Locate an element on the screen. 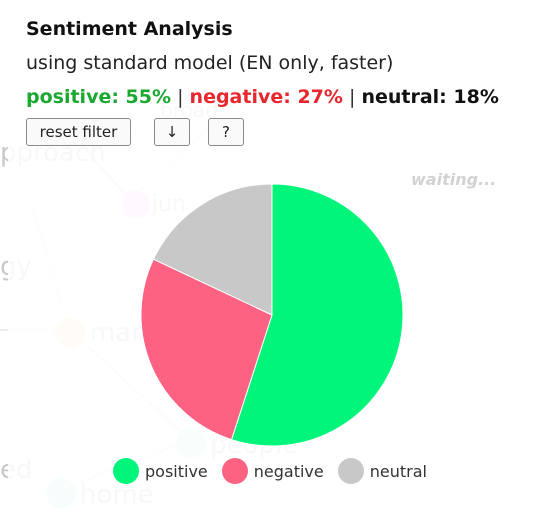  pie-slice-negative is located at coordinates (206, 349).